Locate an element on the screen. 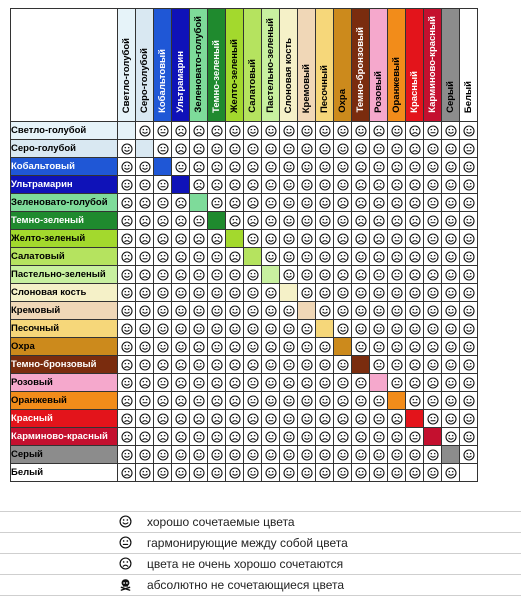 The width and height of the screenshot is (521, 600). column-header: Салатовый is located at coordinates (252, 65).